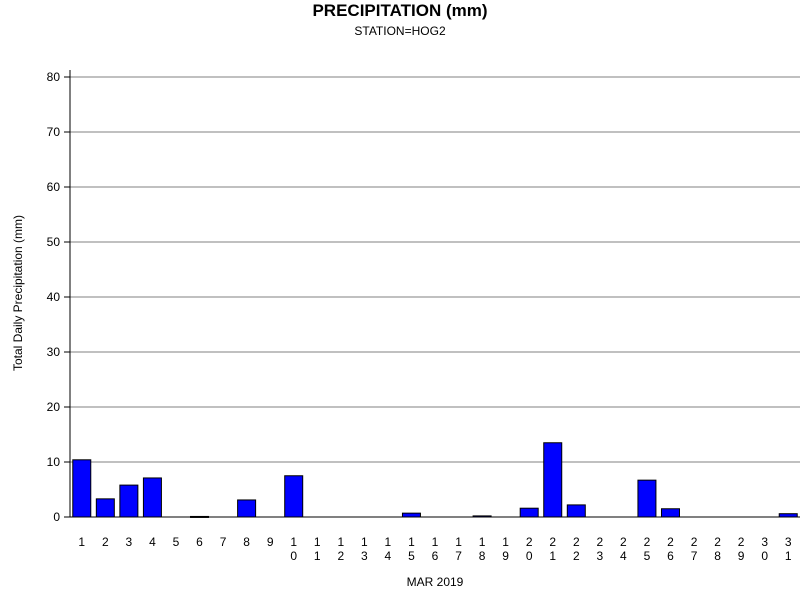 Image resolution: width=800 pixels, height=600 pixels. Describe the element at coordinates (54, 77) in the screenshot. I see `y-tick-label: 80` at that location.